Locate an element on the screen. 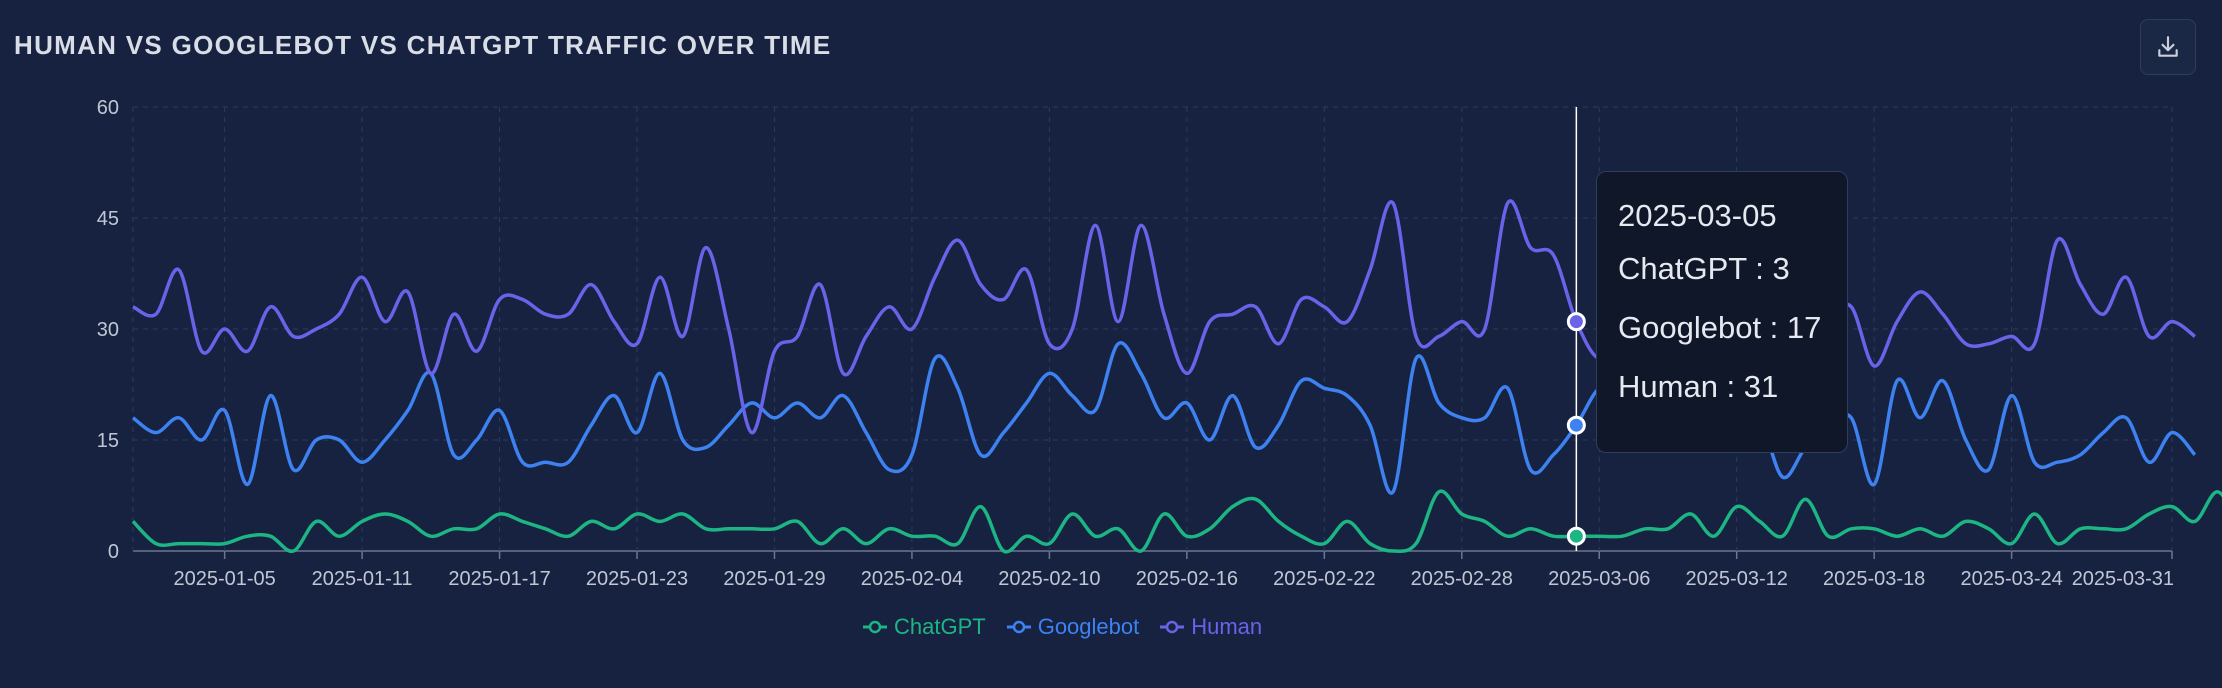  legend: ChatGPT Googlebot Human is located at coordinates (1062, 627).